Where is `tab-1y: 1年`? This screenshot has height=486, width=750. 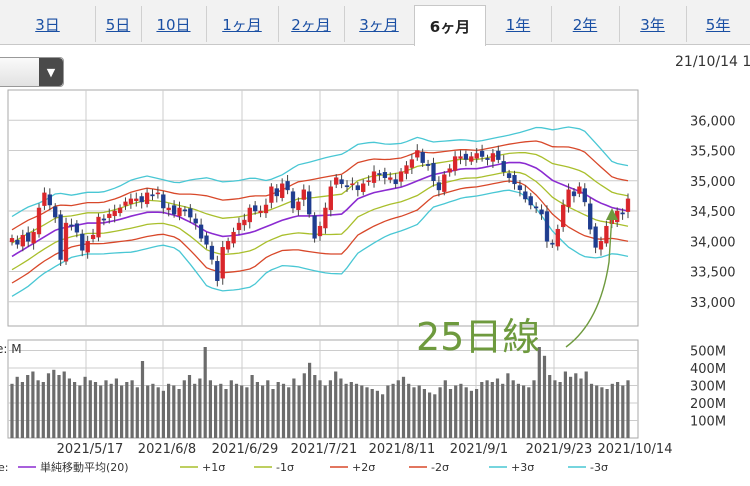
tab-1y: 1年 is located at coordinates (518, 24).